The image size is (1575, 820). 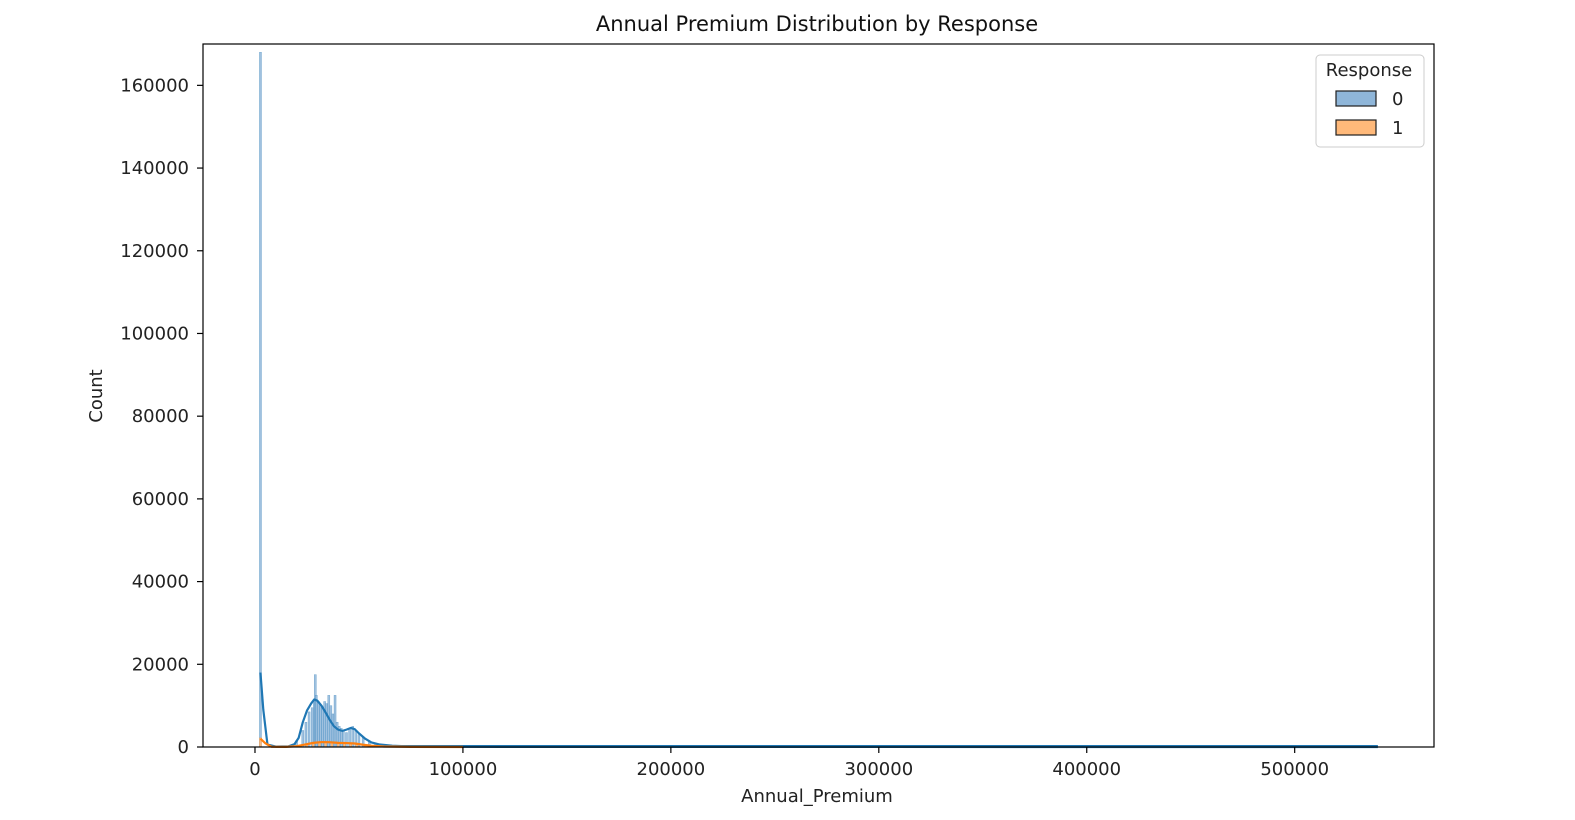 What do you see at coordinates (96, 395) in the screenshot?
I see `y-axis-label: Count` at bounding box center [96, 395].